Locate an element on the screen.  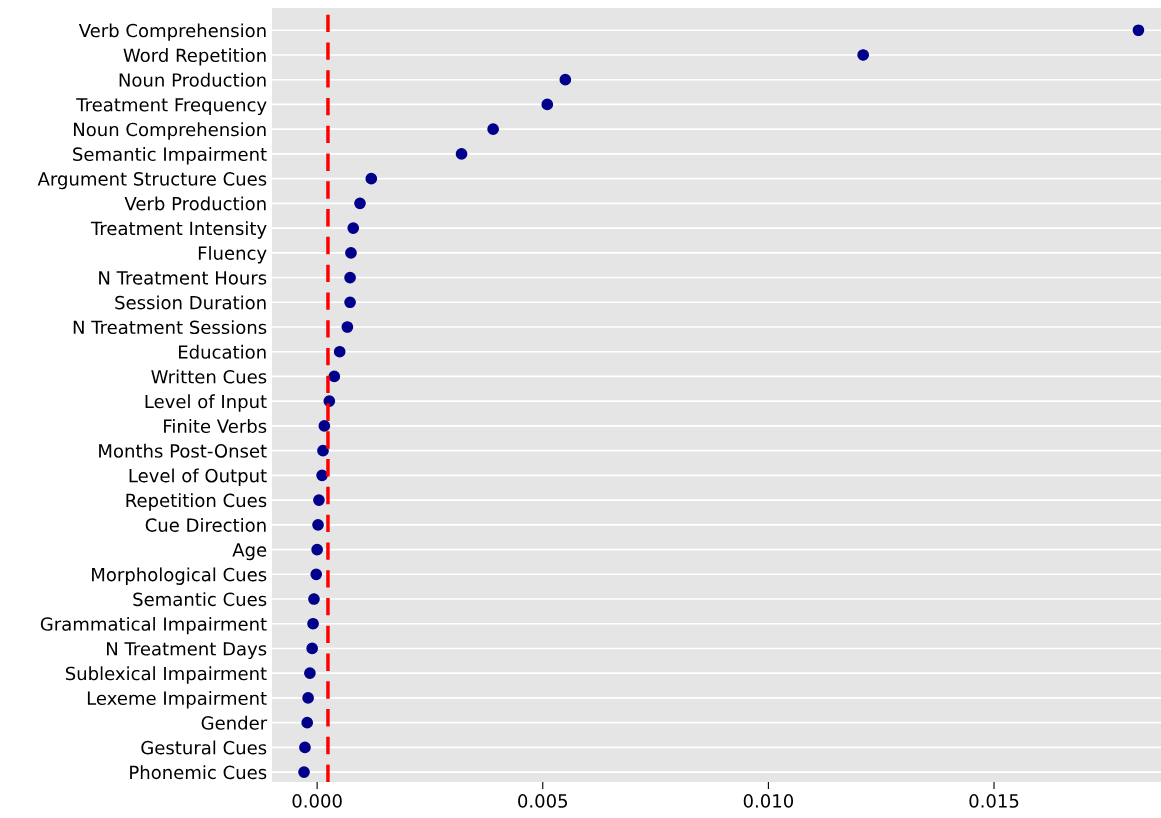
x-tick-label: 0.010 is located at coordinates (768, 801).